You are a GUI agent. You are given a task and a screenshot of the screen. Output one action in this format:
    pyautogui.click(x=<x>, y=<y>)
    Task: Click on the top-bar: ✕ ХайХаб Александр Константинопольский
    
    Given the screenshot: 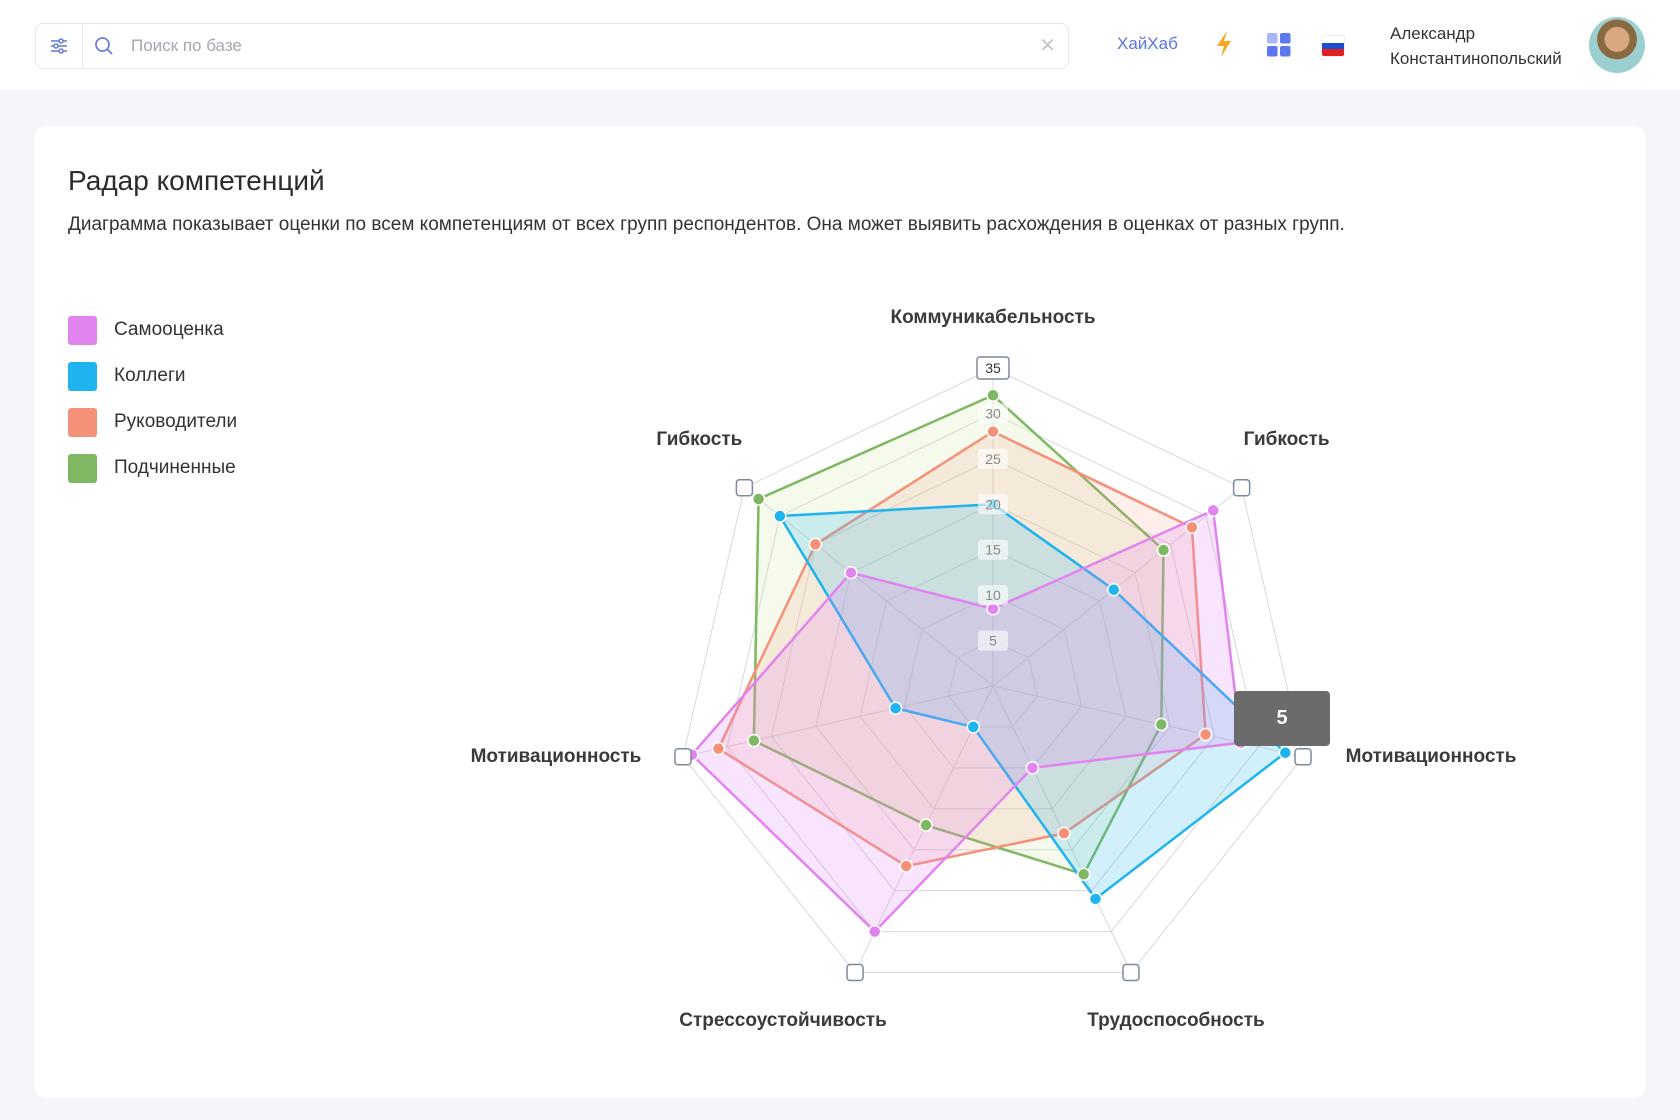 What is the action you would take?
    pyautogui.click(x=840, y=45)
    